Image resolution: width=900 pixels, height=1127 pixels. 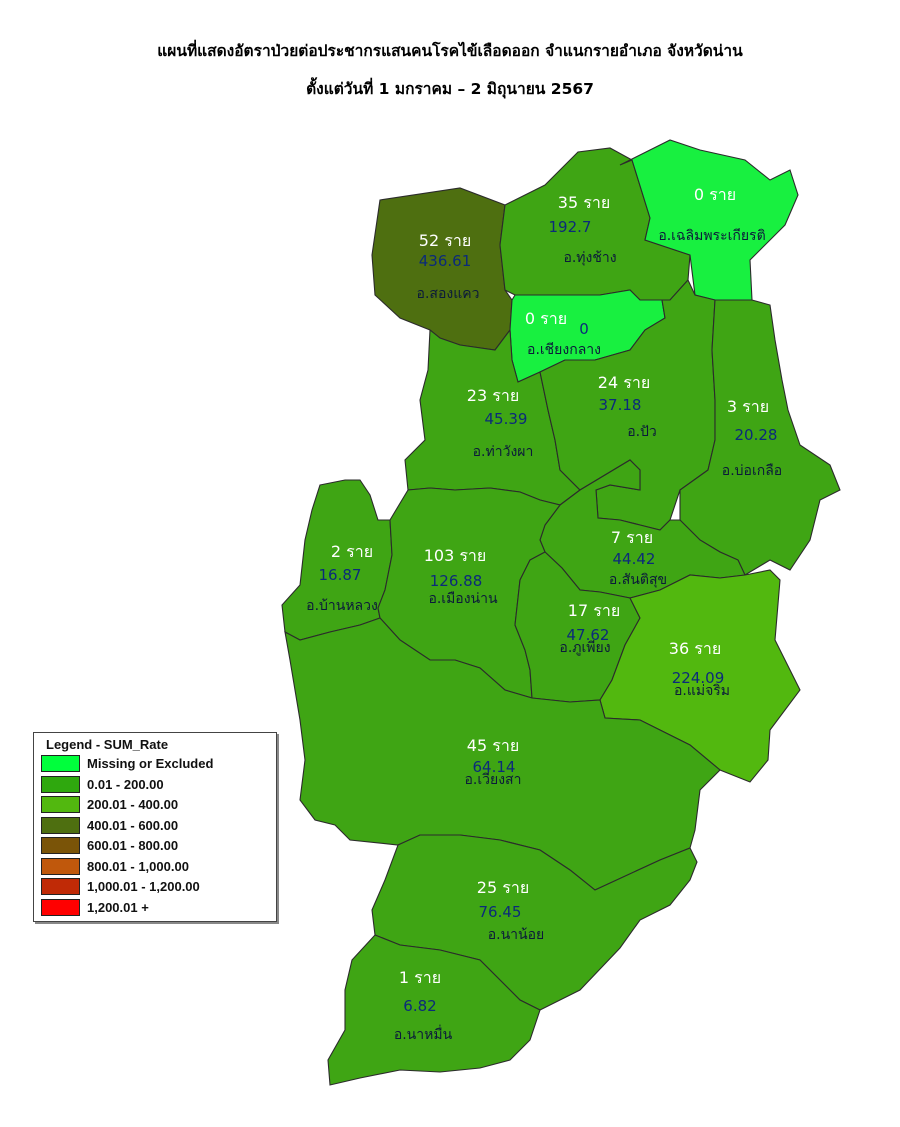 I want to click on legend-item: Missing or Excluded, so click(x=127, y=763).